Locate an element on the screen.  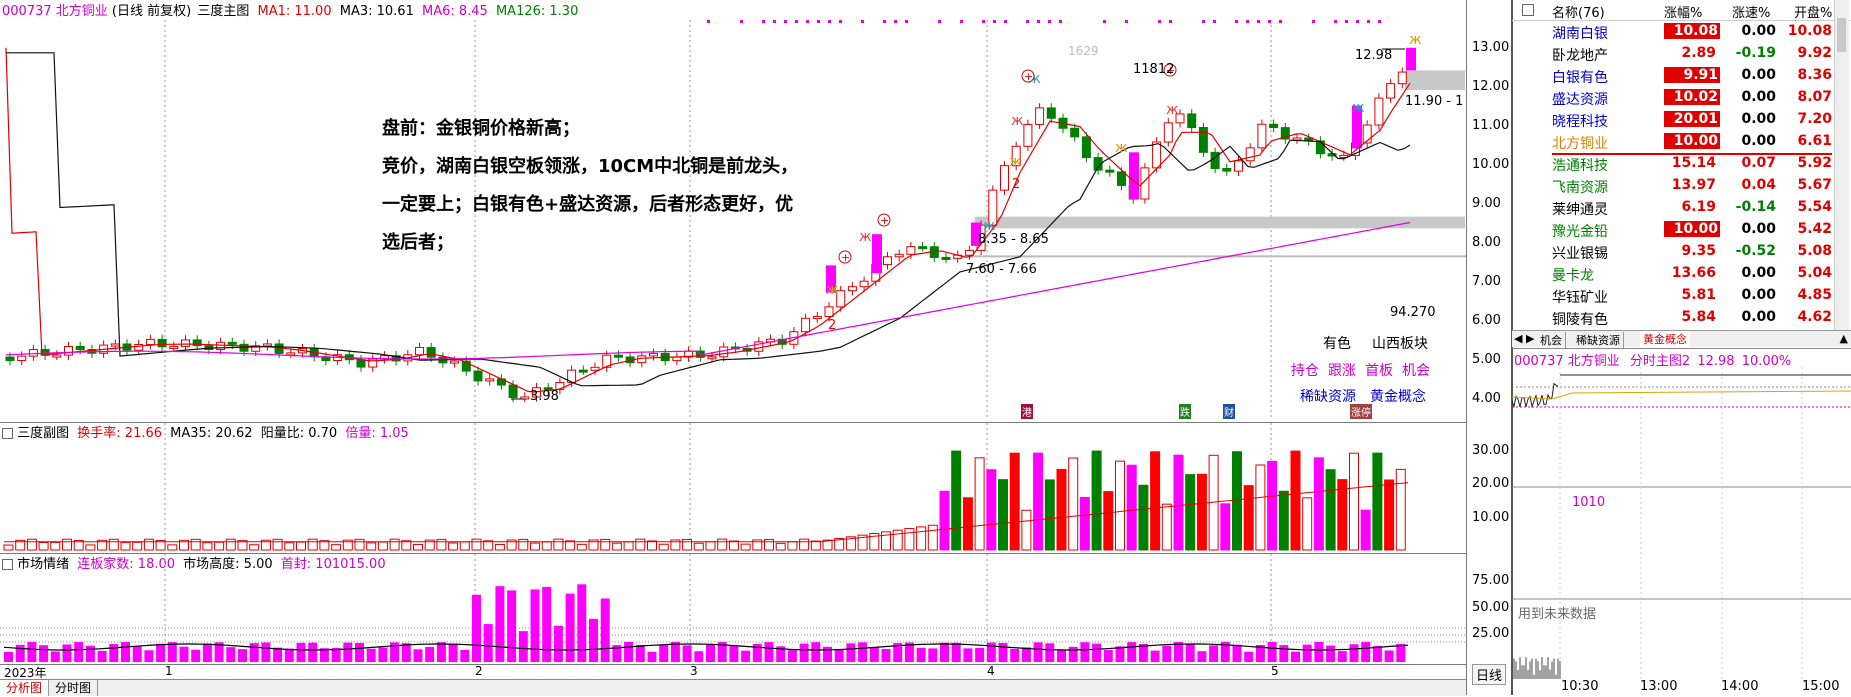
tab-scarce: 稀缺资源 is located at coordinates (1600, 340).